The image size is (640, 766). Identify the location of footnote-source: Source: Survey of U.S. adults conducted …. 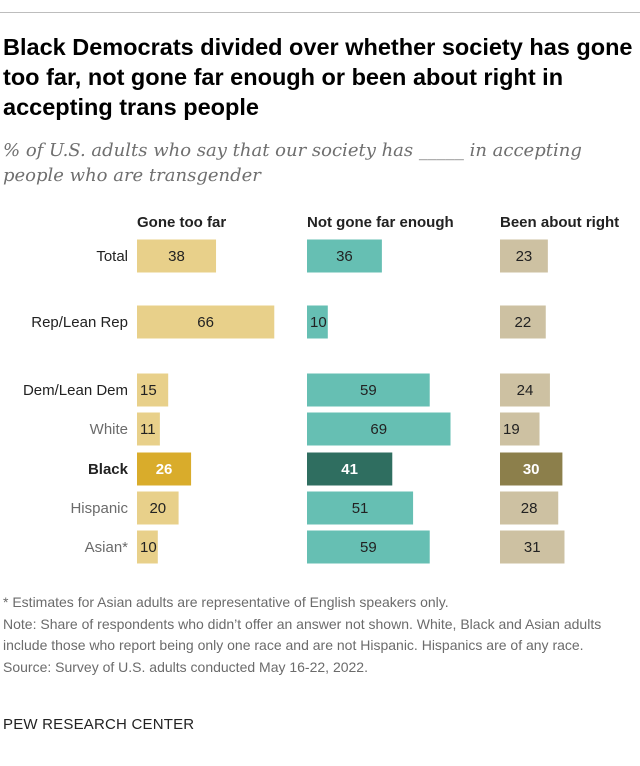
(185, 666).